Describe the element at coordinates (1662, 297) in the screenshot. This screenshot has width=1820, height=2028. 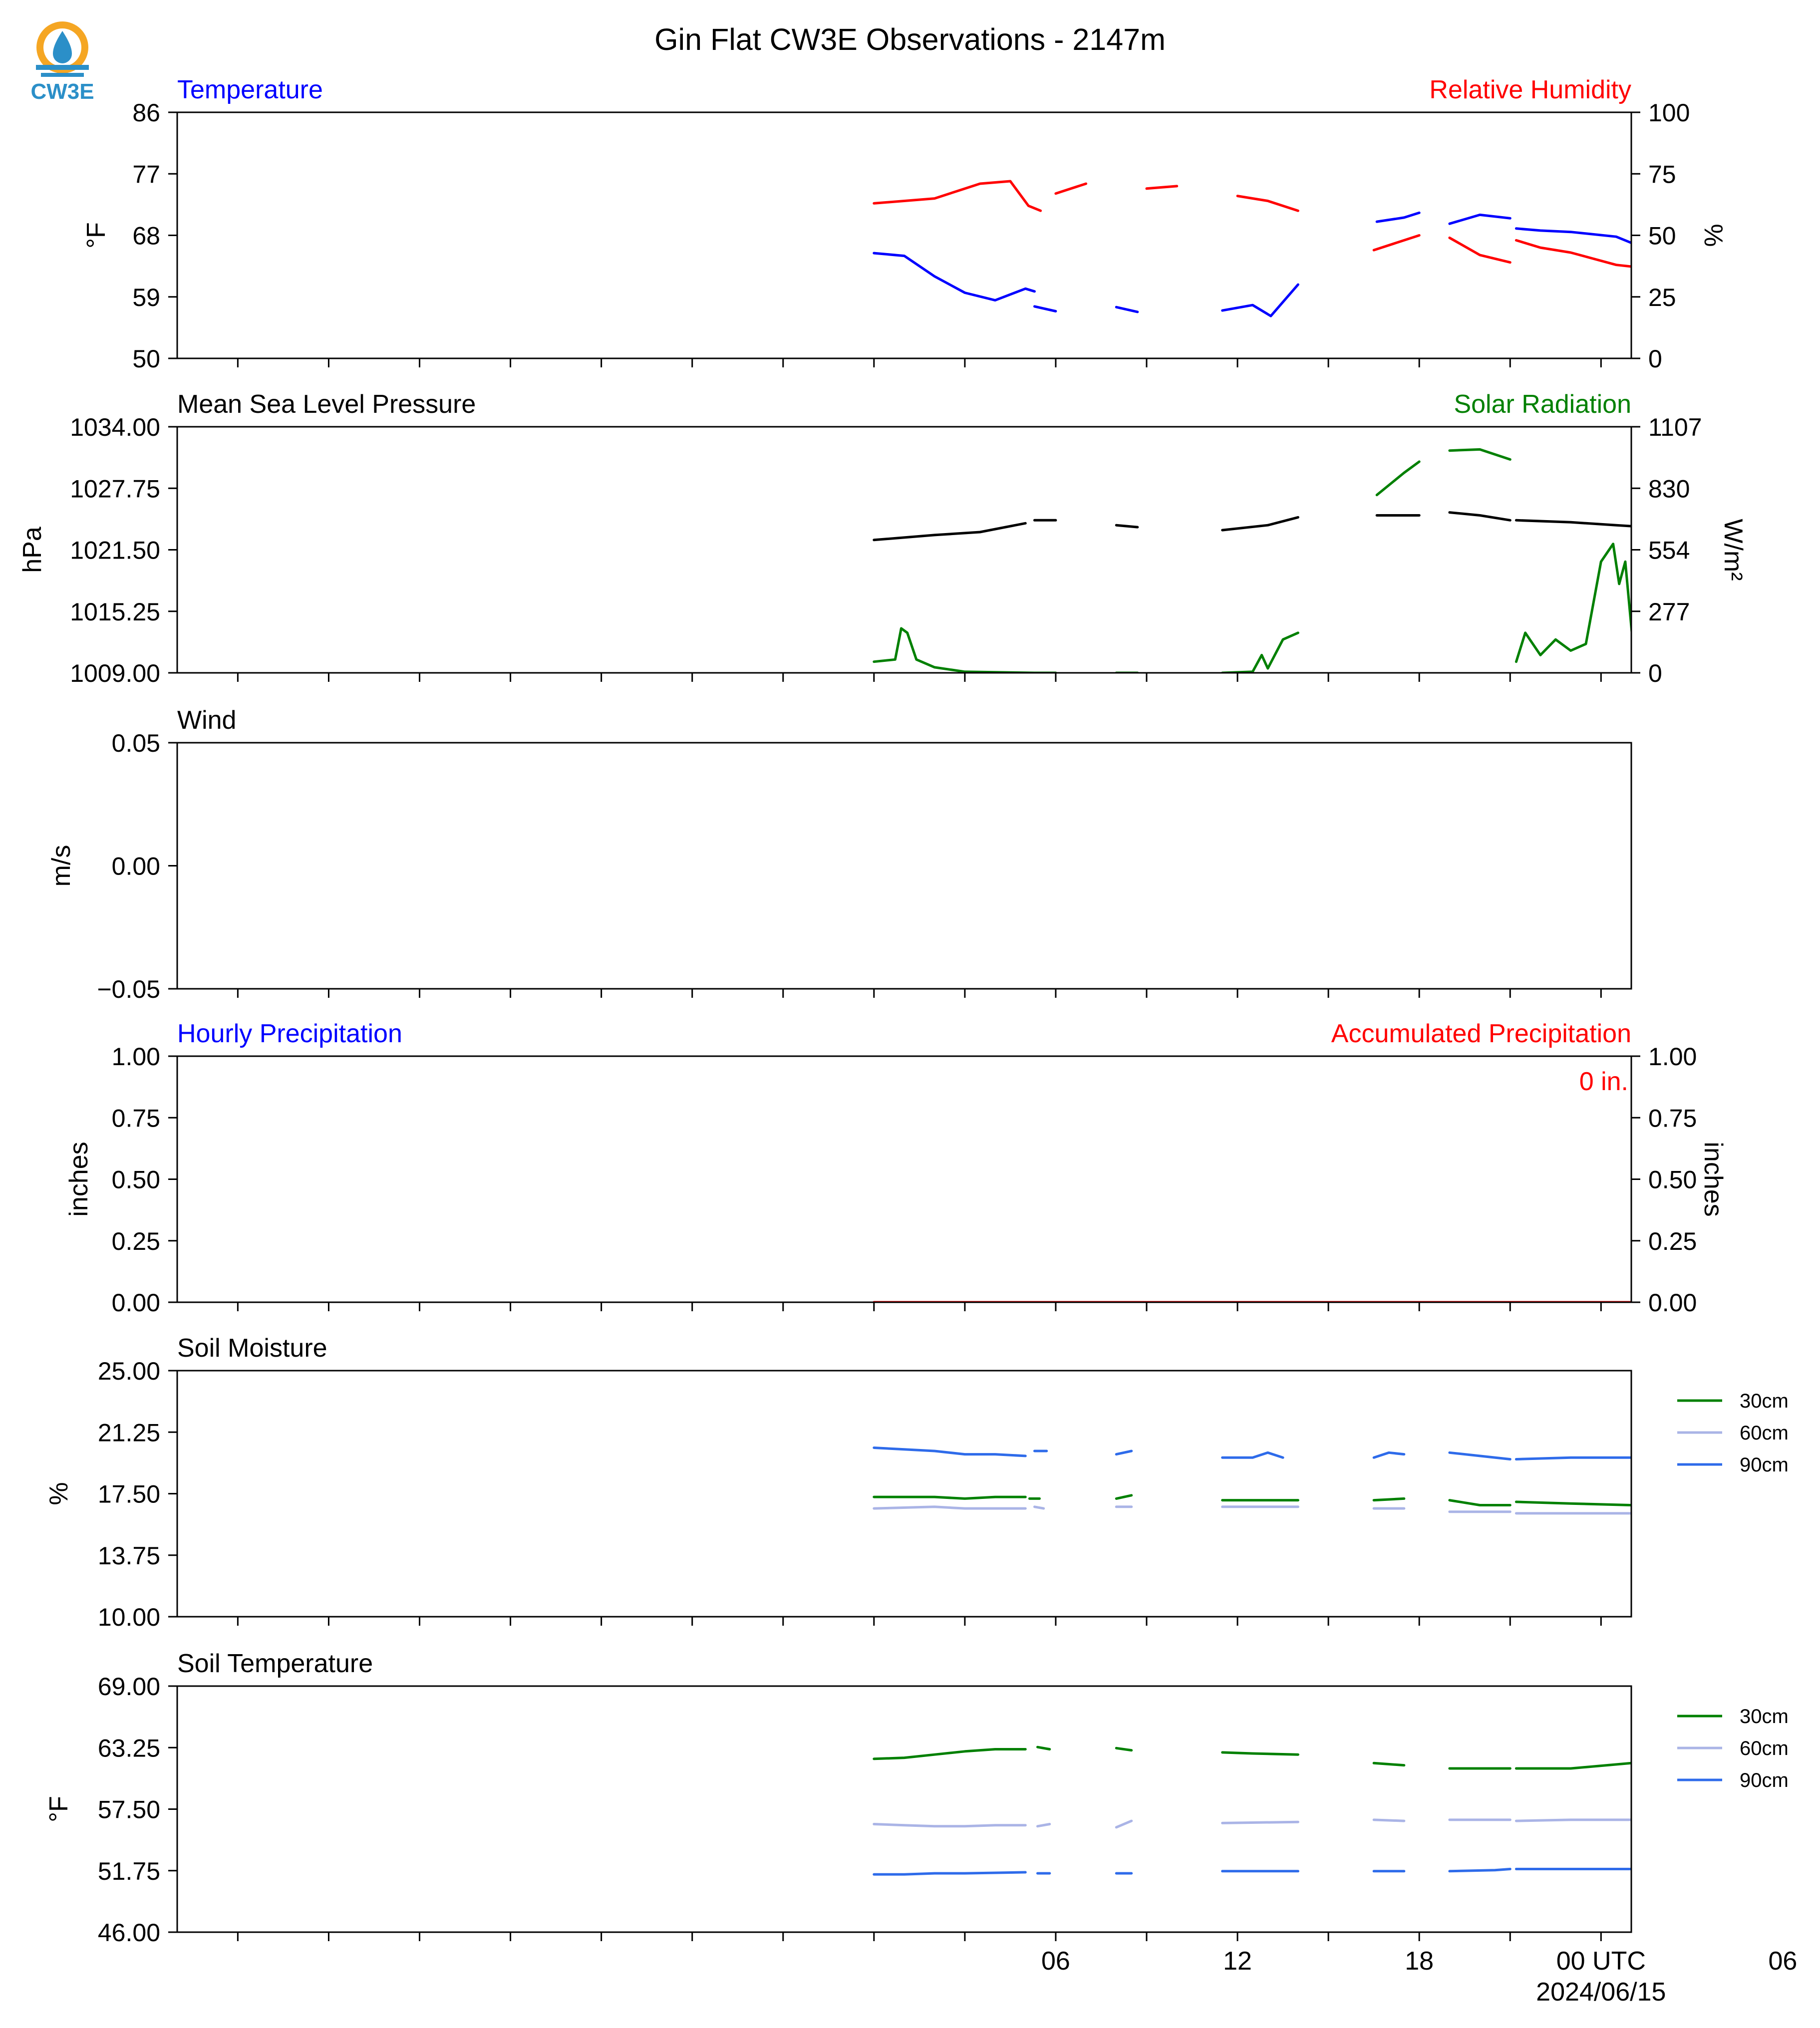
I see `y-tick-right-label: 25` at that location.